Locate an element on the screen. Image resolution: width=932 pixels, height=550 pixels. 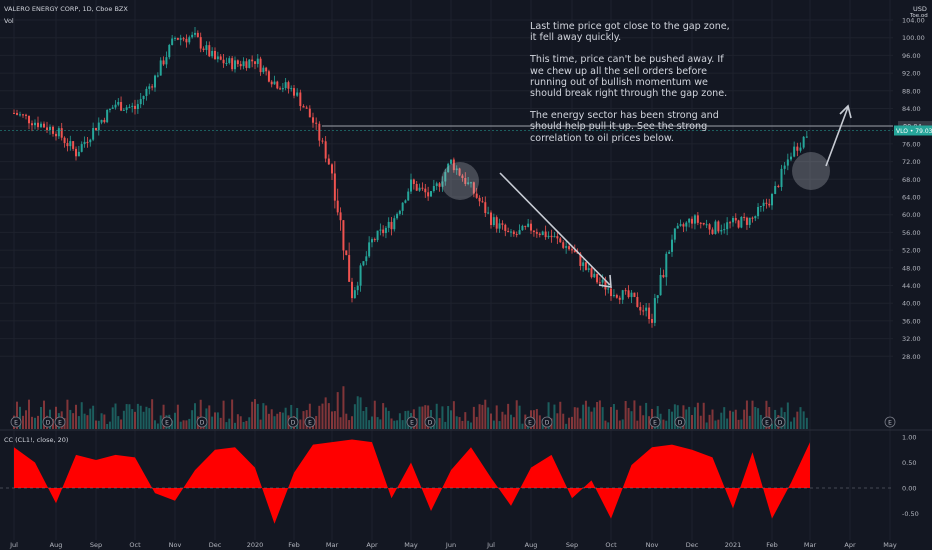
indicator-title: CC (CL1!, close, 20) is located at coordinates (36, 440).